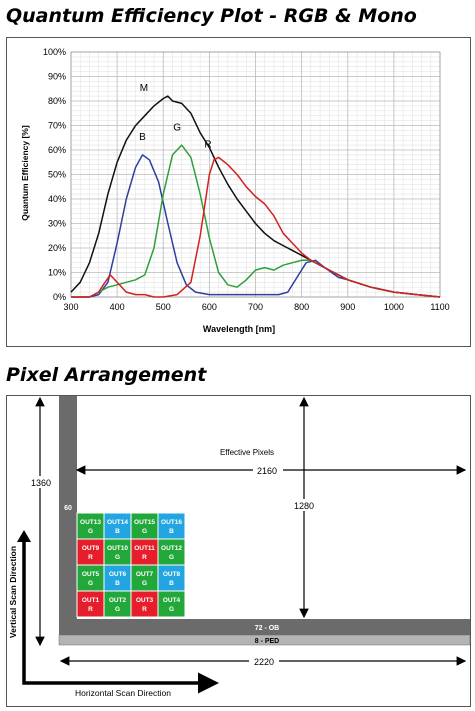 The image size is (475, 711). I want to click on x-tick-label: 1000, so click(394, 307).